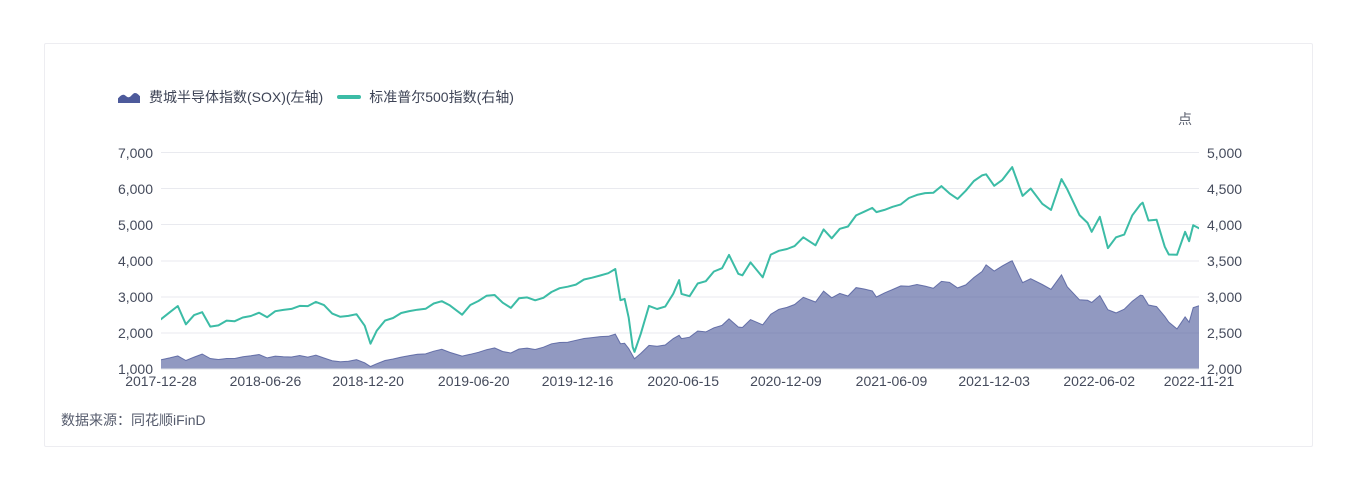  What do you see at coordinates (349, 97) in the screenshot?
I see `line-swatch-icon` at bounding box center [349, 97].